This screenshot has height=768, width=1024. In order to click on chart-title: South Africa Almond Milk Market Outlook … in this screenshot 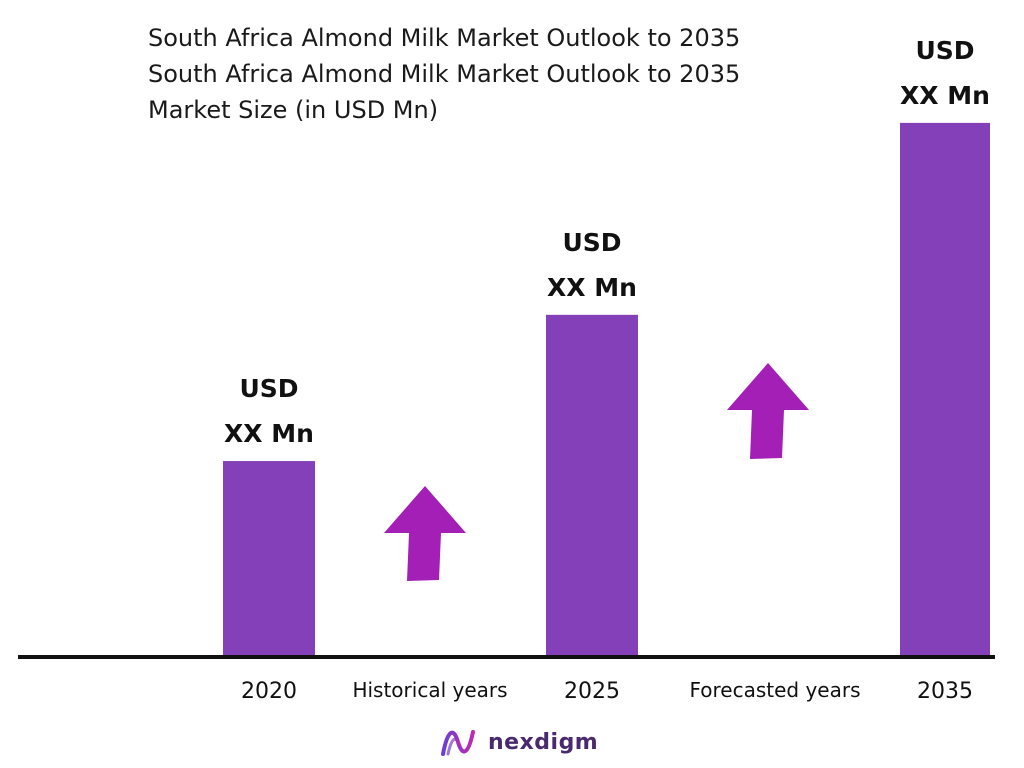, I will do `click(444, 38)`.